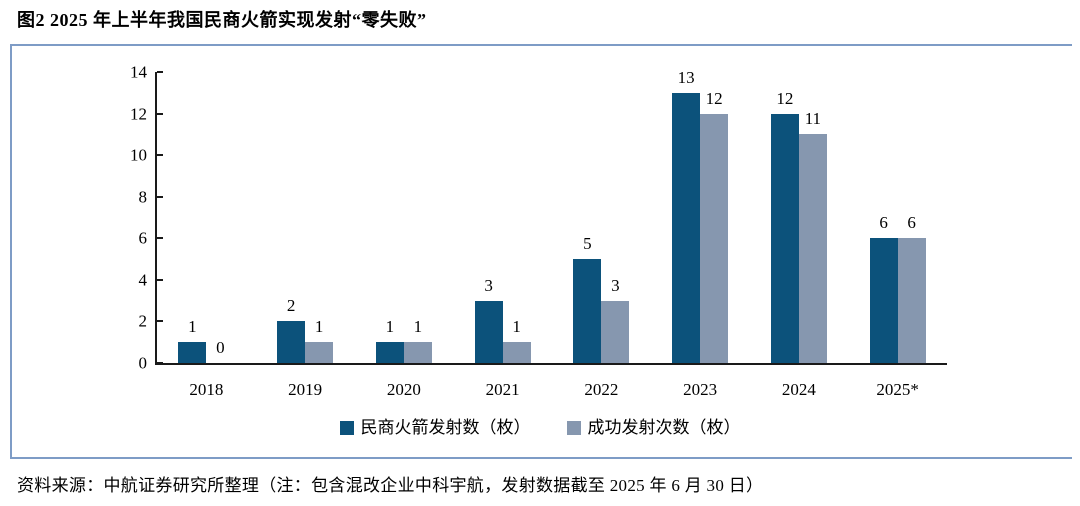 The height and width of the screenshot is (506, 1080). Describe the element at coordinates (206, 389) in the screenshot. I see `x-axis-label: 2018` at that location.